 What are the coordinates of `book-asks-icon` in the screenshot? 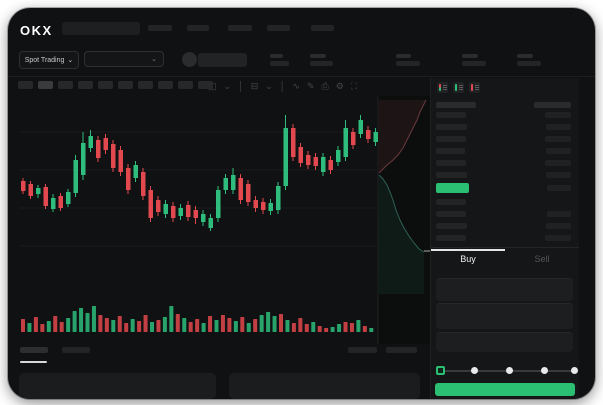 It's located at (474, 87).